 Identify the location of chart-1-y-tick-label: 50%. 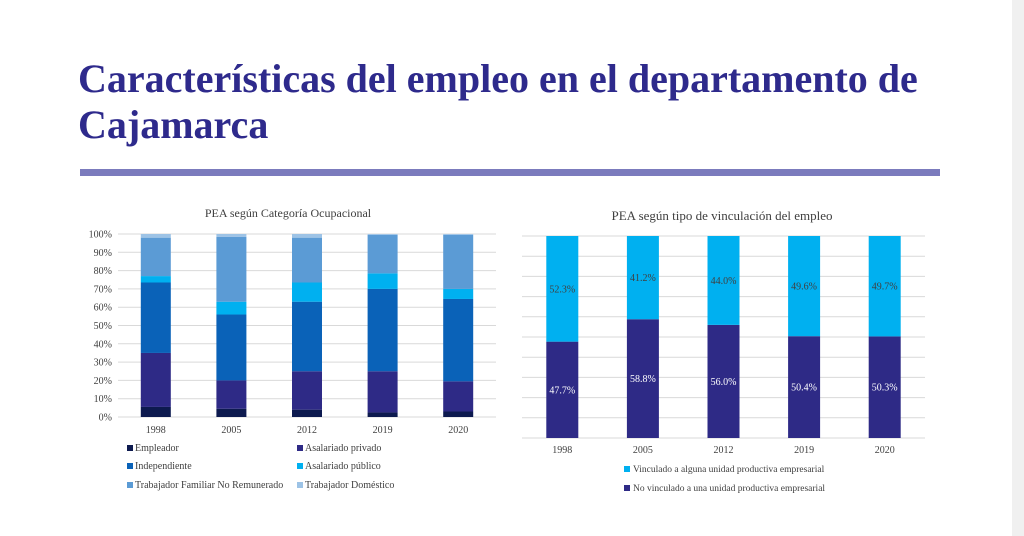
(103, 326).